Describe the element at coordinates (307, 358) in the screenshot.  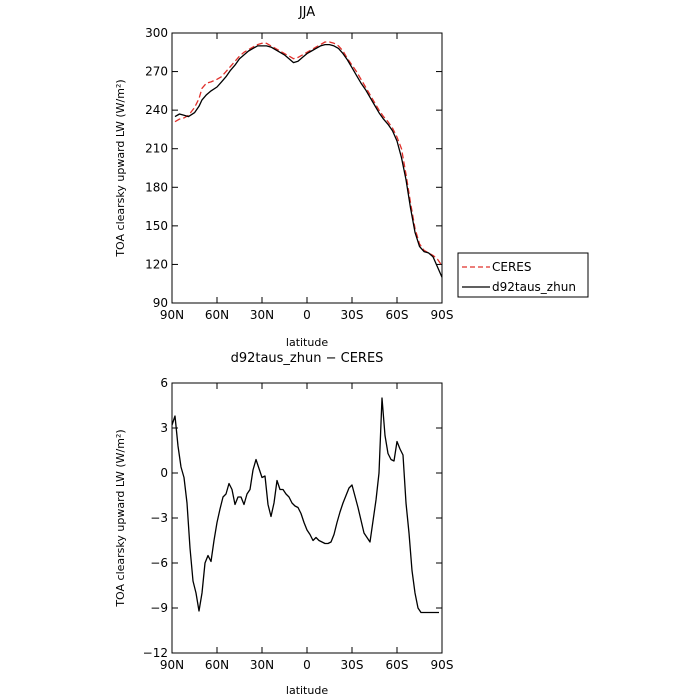
I see `bottom-chart-title: d92taus_zhun − CERES` at that location.